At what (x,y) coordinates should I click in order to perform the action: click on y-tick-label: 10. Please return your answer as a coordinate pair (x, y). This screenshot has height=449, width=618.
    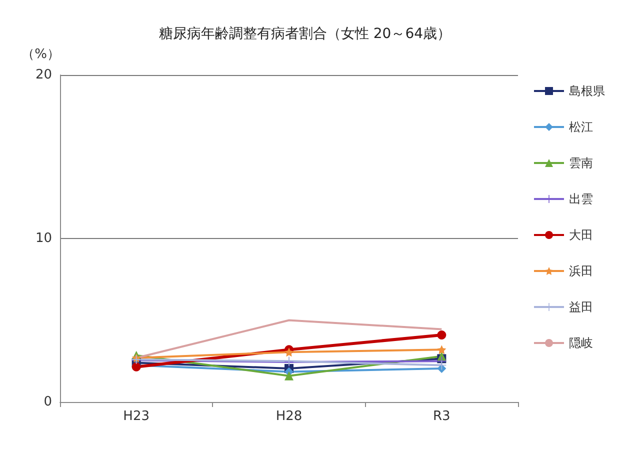
    Looking at the image, I should click on (43, 238).